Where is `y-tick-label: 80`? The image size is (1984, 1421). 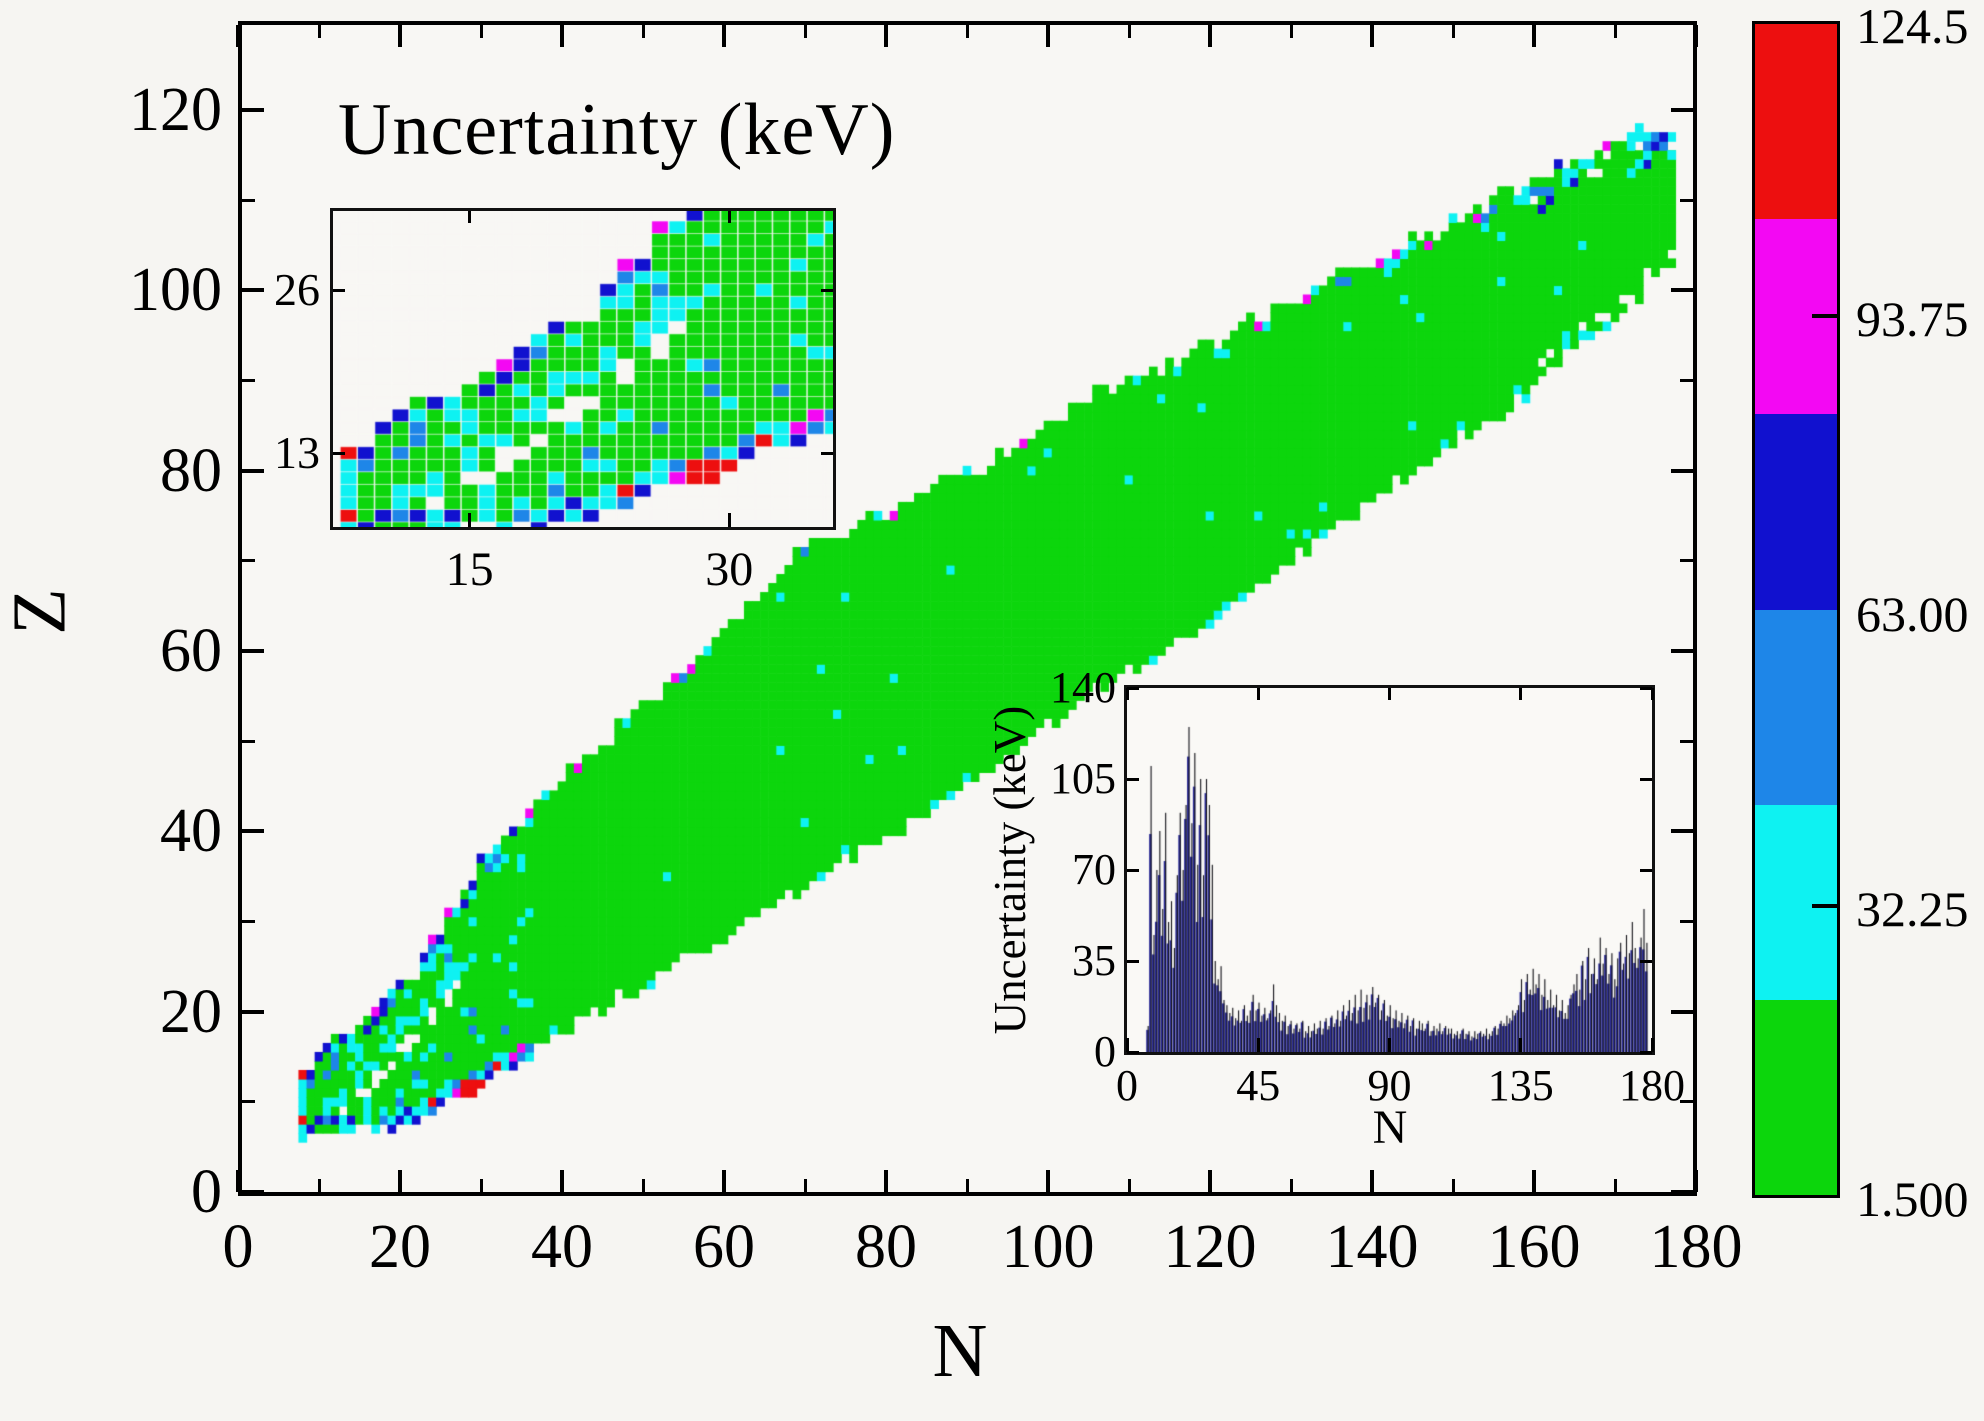 y-tick-label: 80 is located at coordinates (191, 470).